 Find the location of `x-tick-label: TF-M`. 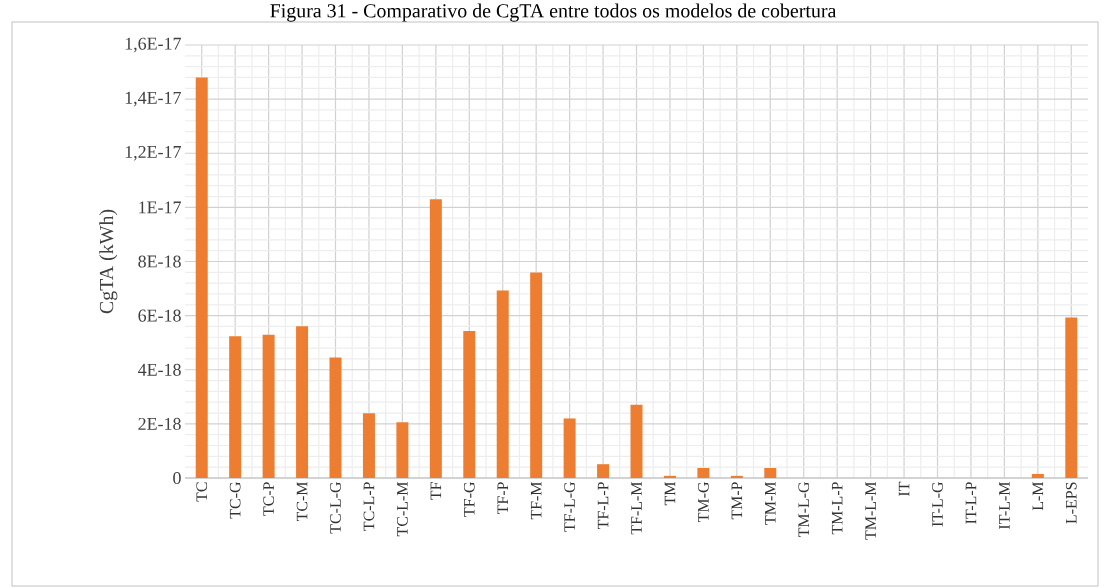

x-tick-label: TF-M is located at coordinates (536, 500).